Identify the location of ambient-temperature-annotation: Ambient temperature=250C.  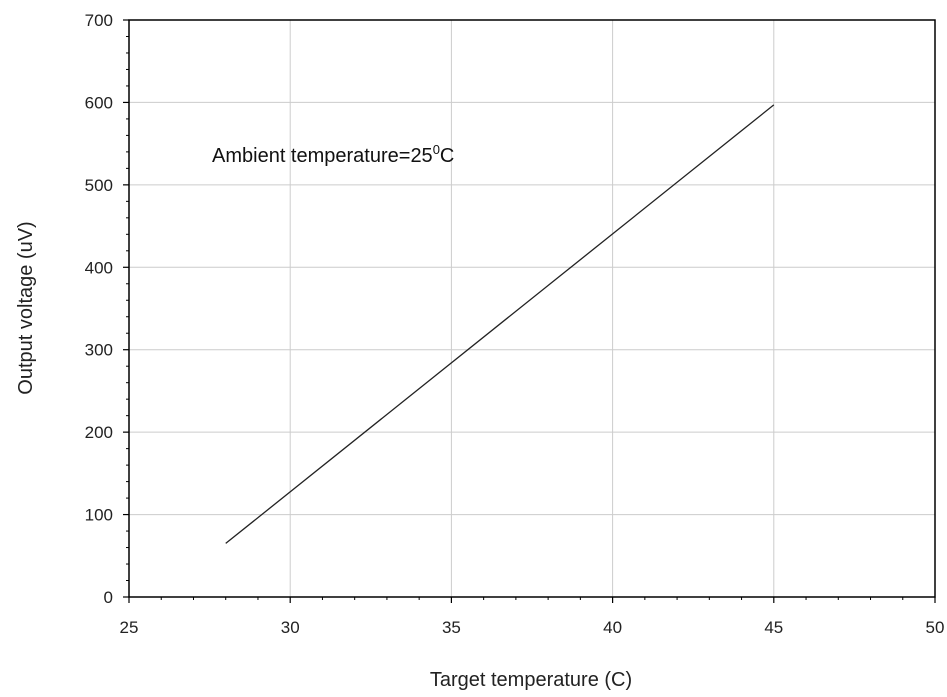
(333, 154).